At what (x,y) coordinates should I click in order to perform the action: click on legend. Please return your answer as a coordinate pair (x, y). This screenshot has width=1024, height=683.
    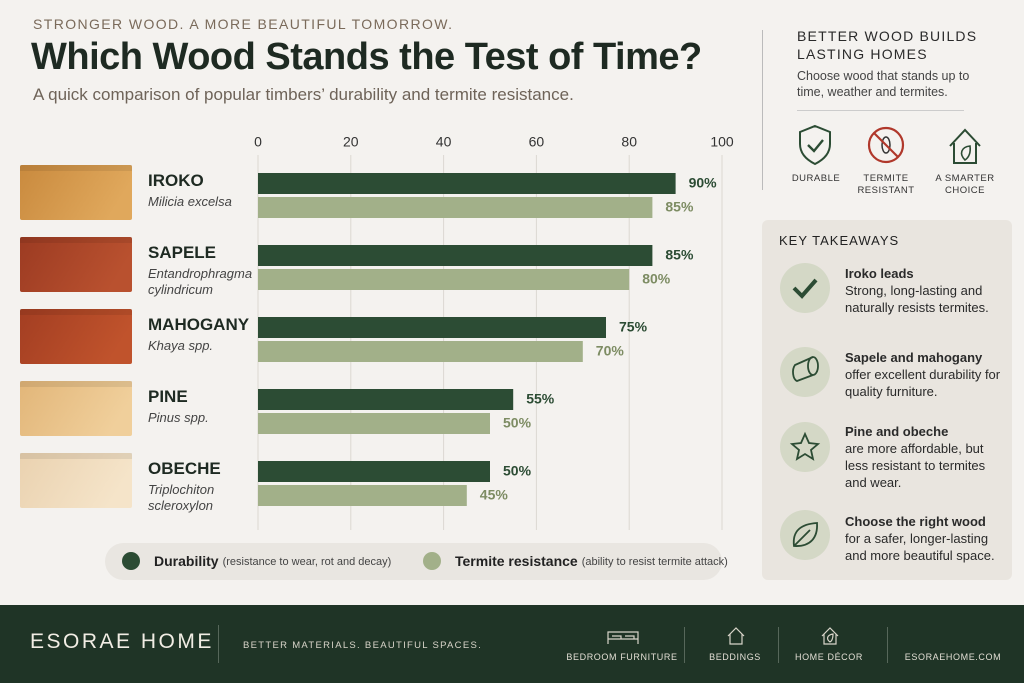
    Looking at the image, I should click on (413, 561).